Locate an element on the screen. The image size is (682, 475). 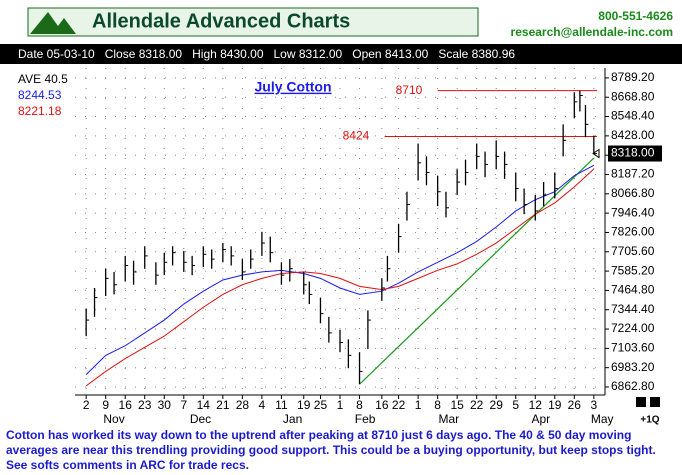
y-tick-label: 7585.20 is located at coordinates (633, 270).